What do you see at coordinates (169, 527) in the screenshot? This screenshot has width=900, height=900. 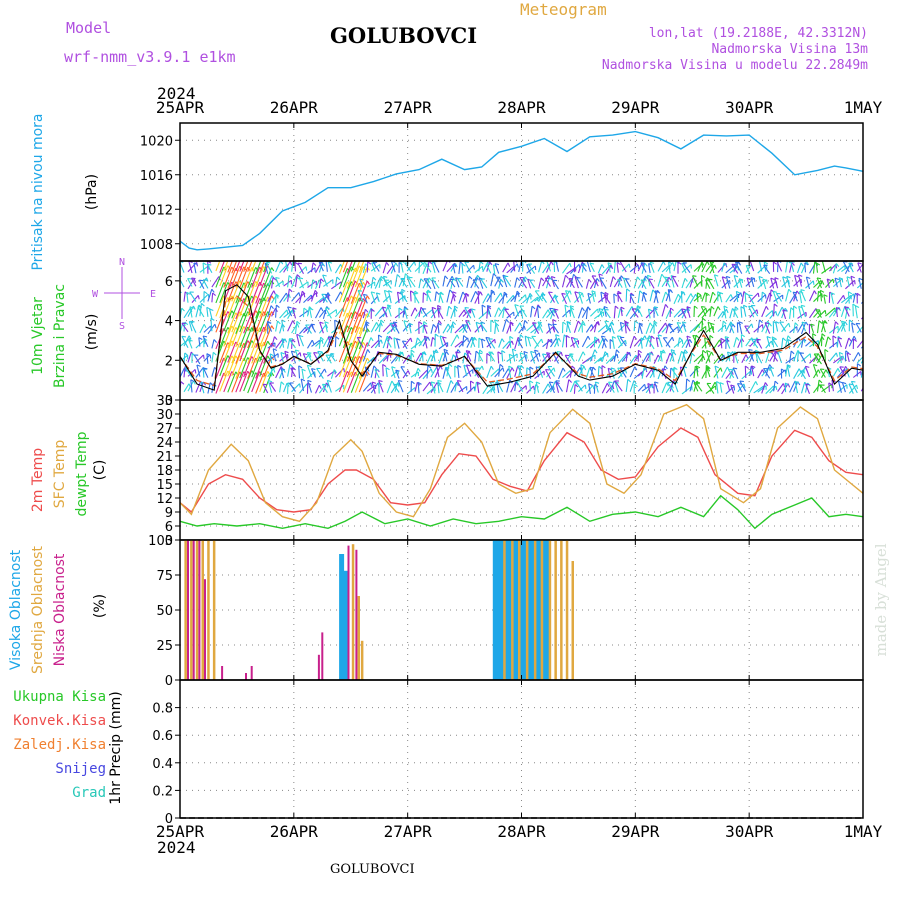 I see `y-tick-label: 6` at bounding box center [169, 527].